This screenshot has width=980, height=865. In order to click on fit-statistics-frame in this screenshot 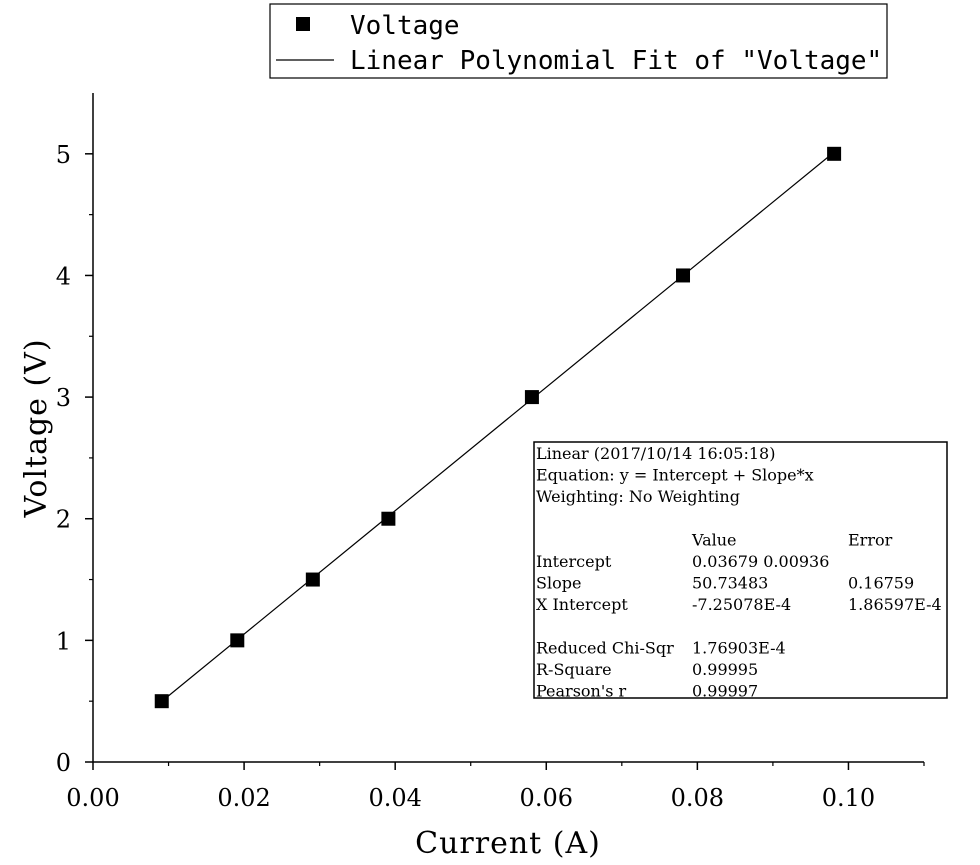, I will do `click(740, 570)`.